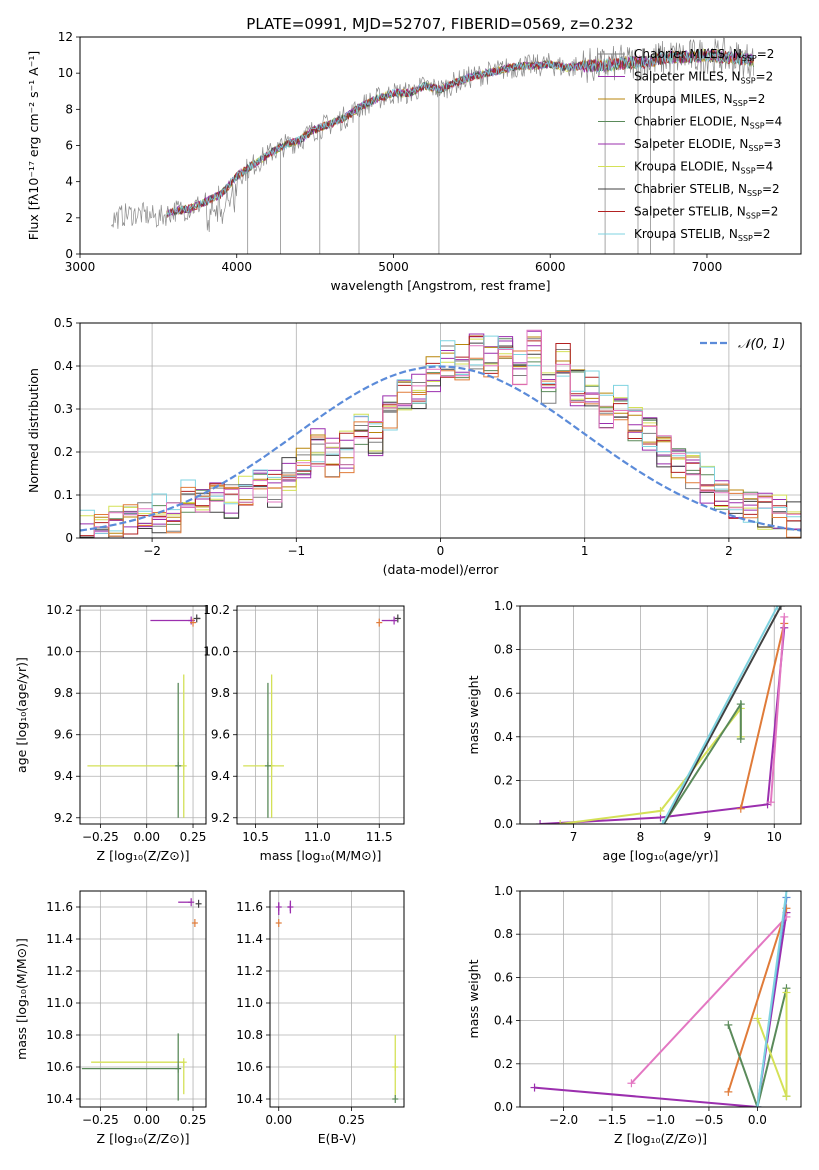 The image size is (819, 1170). What do you see at coordinates (440, 448) in the screenshot?
I see `normal-curve` at bounding box center [440, 448].